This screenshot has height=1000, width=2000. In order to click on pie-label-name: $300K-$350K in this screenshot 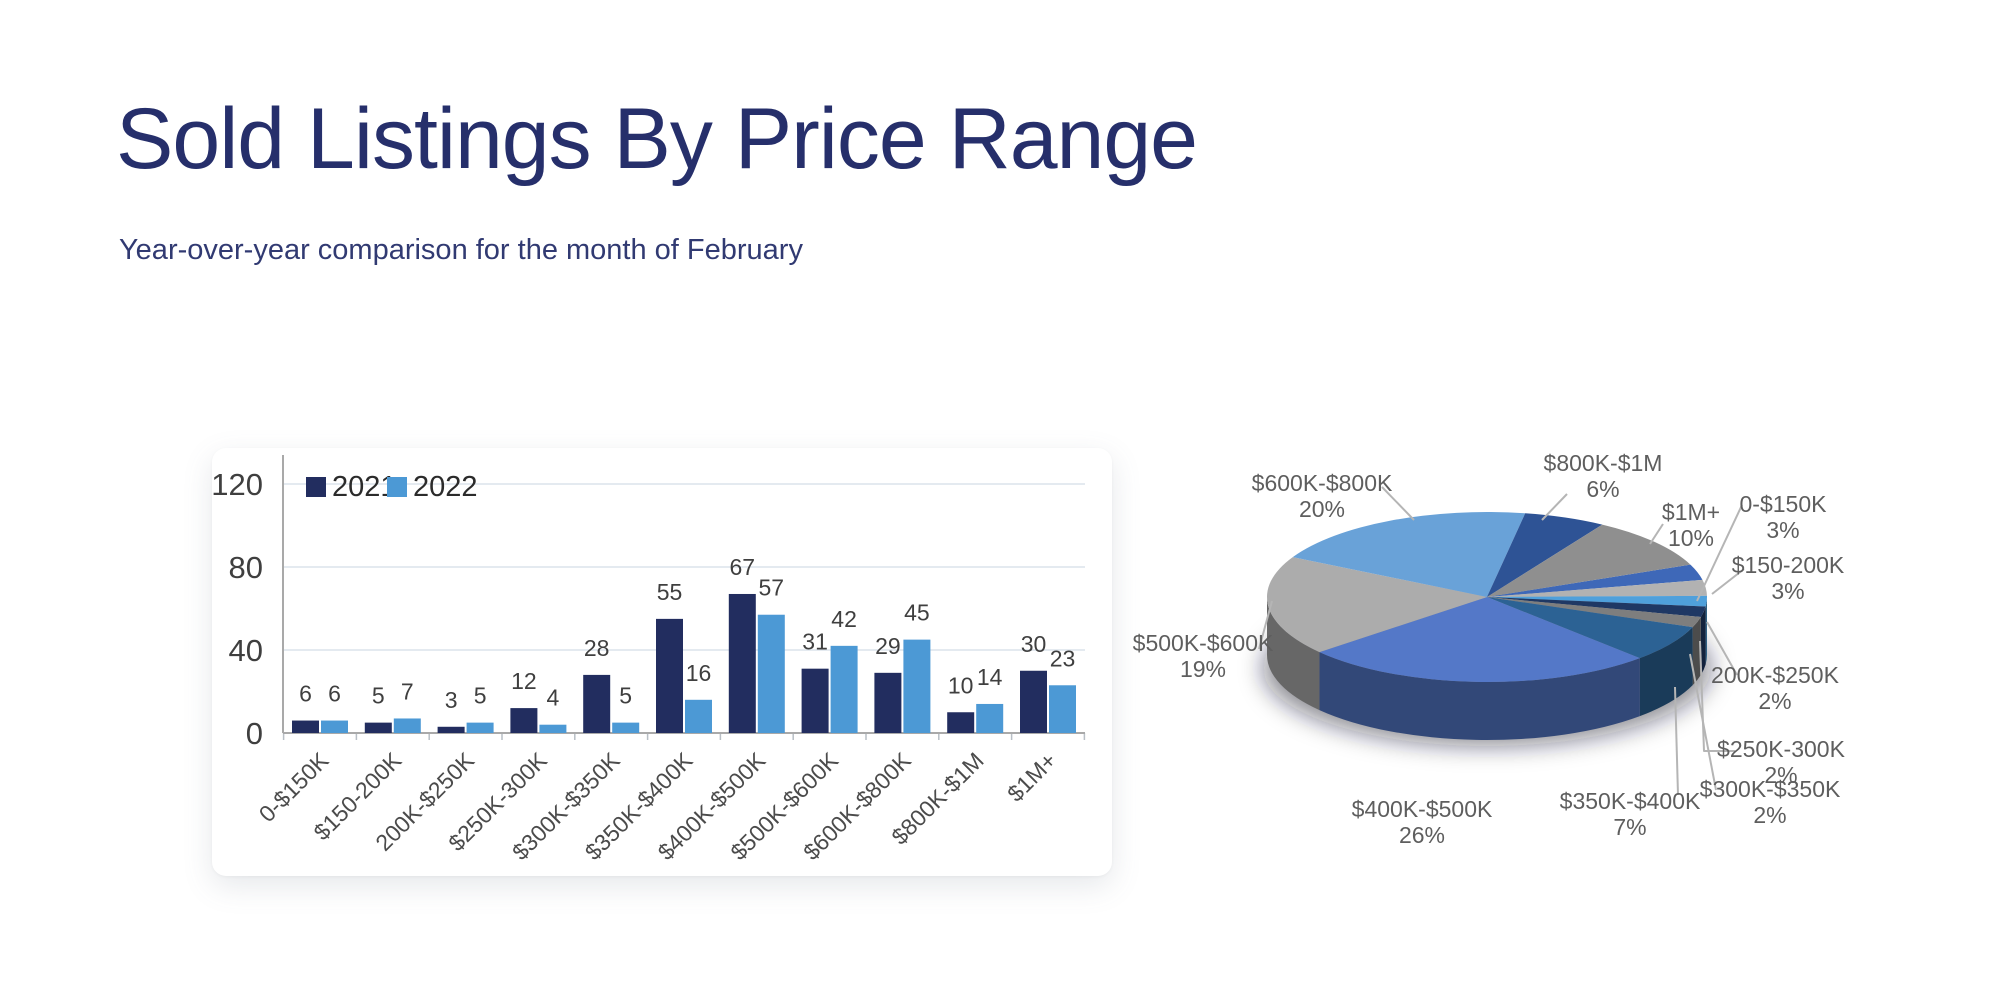, I will do `click(1770, 789)`.